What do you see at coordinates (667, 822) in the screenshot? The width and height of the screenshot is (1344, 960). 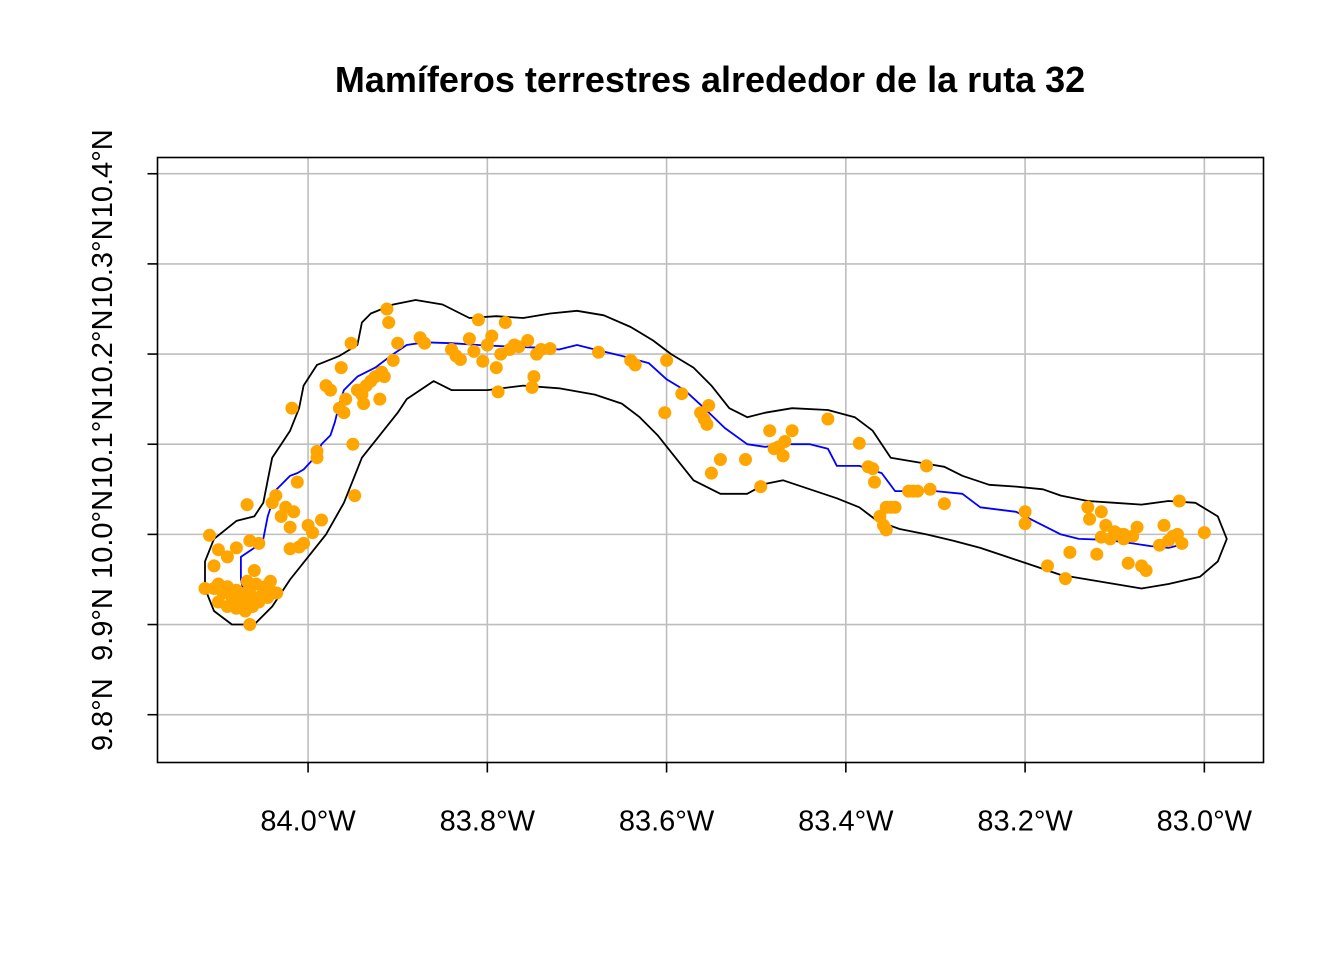 I see `x-tick-label: 83.6°W` at bounding box center [667, 822].